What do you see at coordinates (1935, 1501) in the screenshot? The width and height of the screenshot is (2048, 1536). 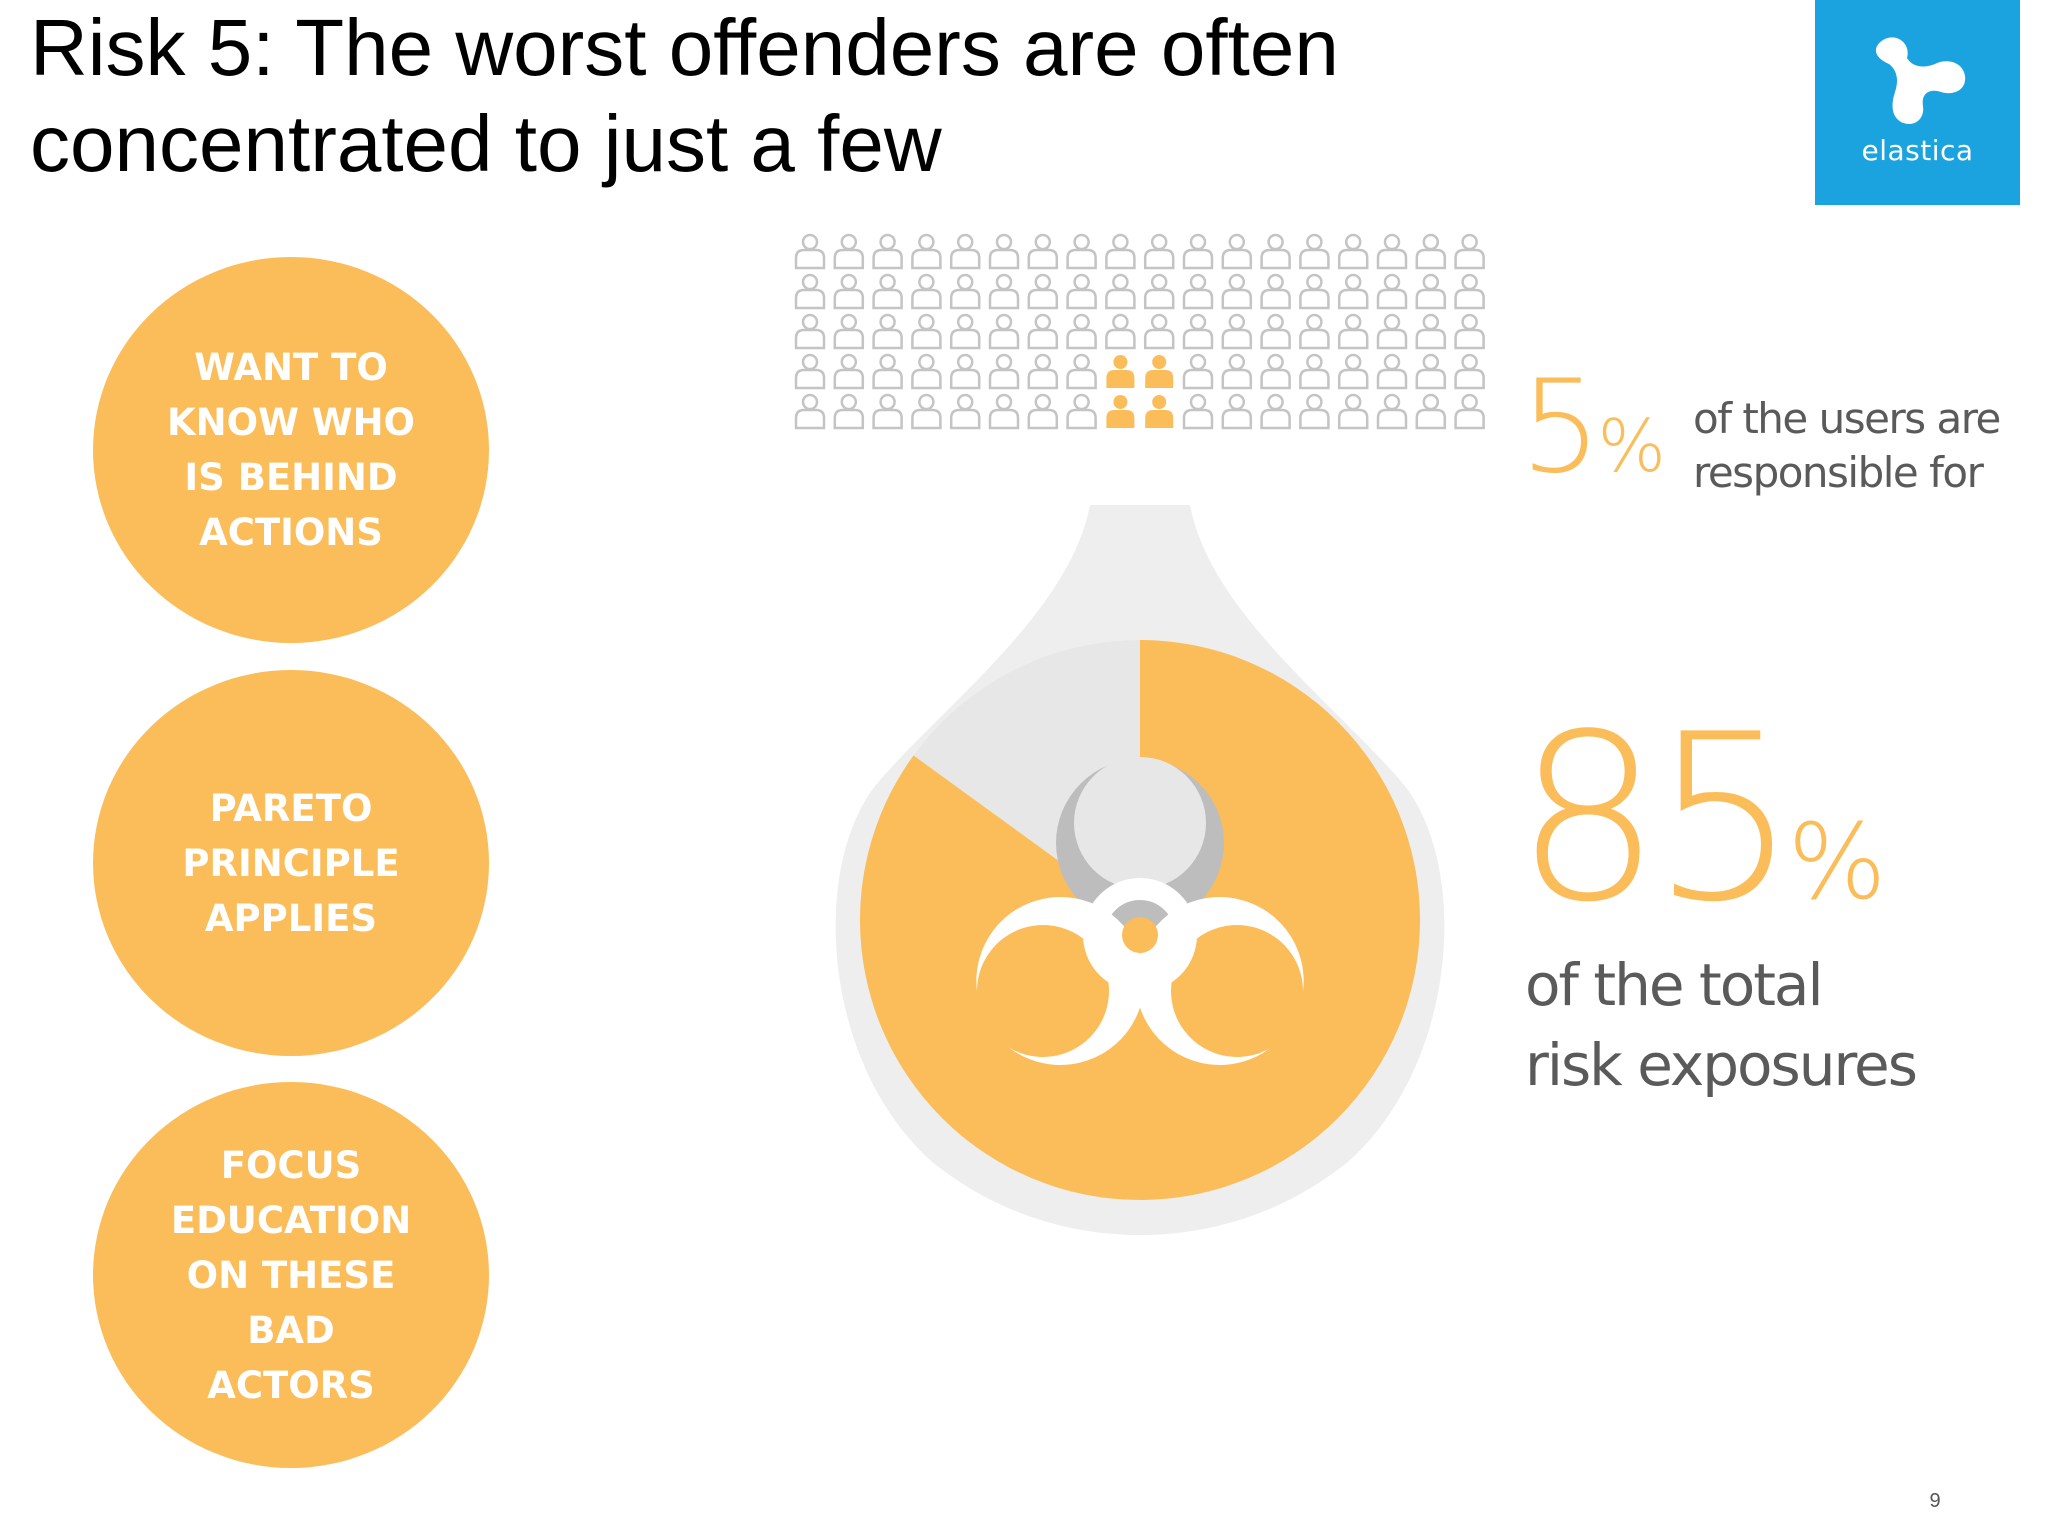 I see `page-number: 9` at bounding box center [1935, 1501].